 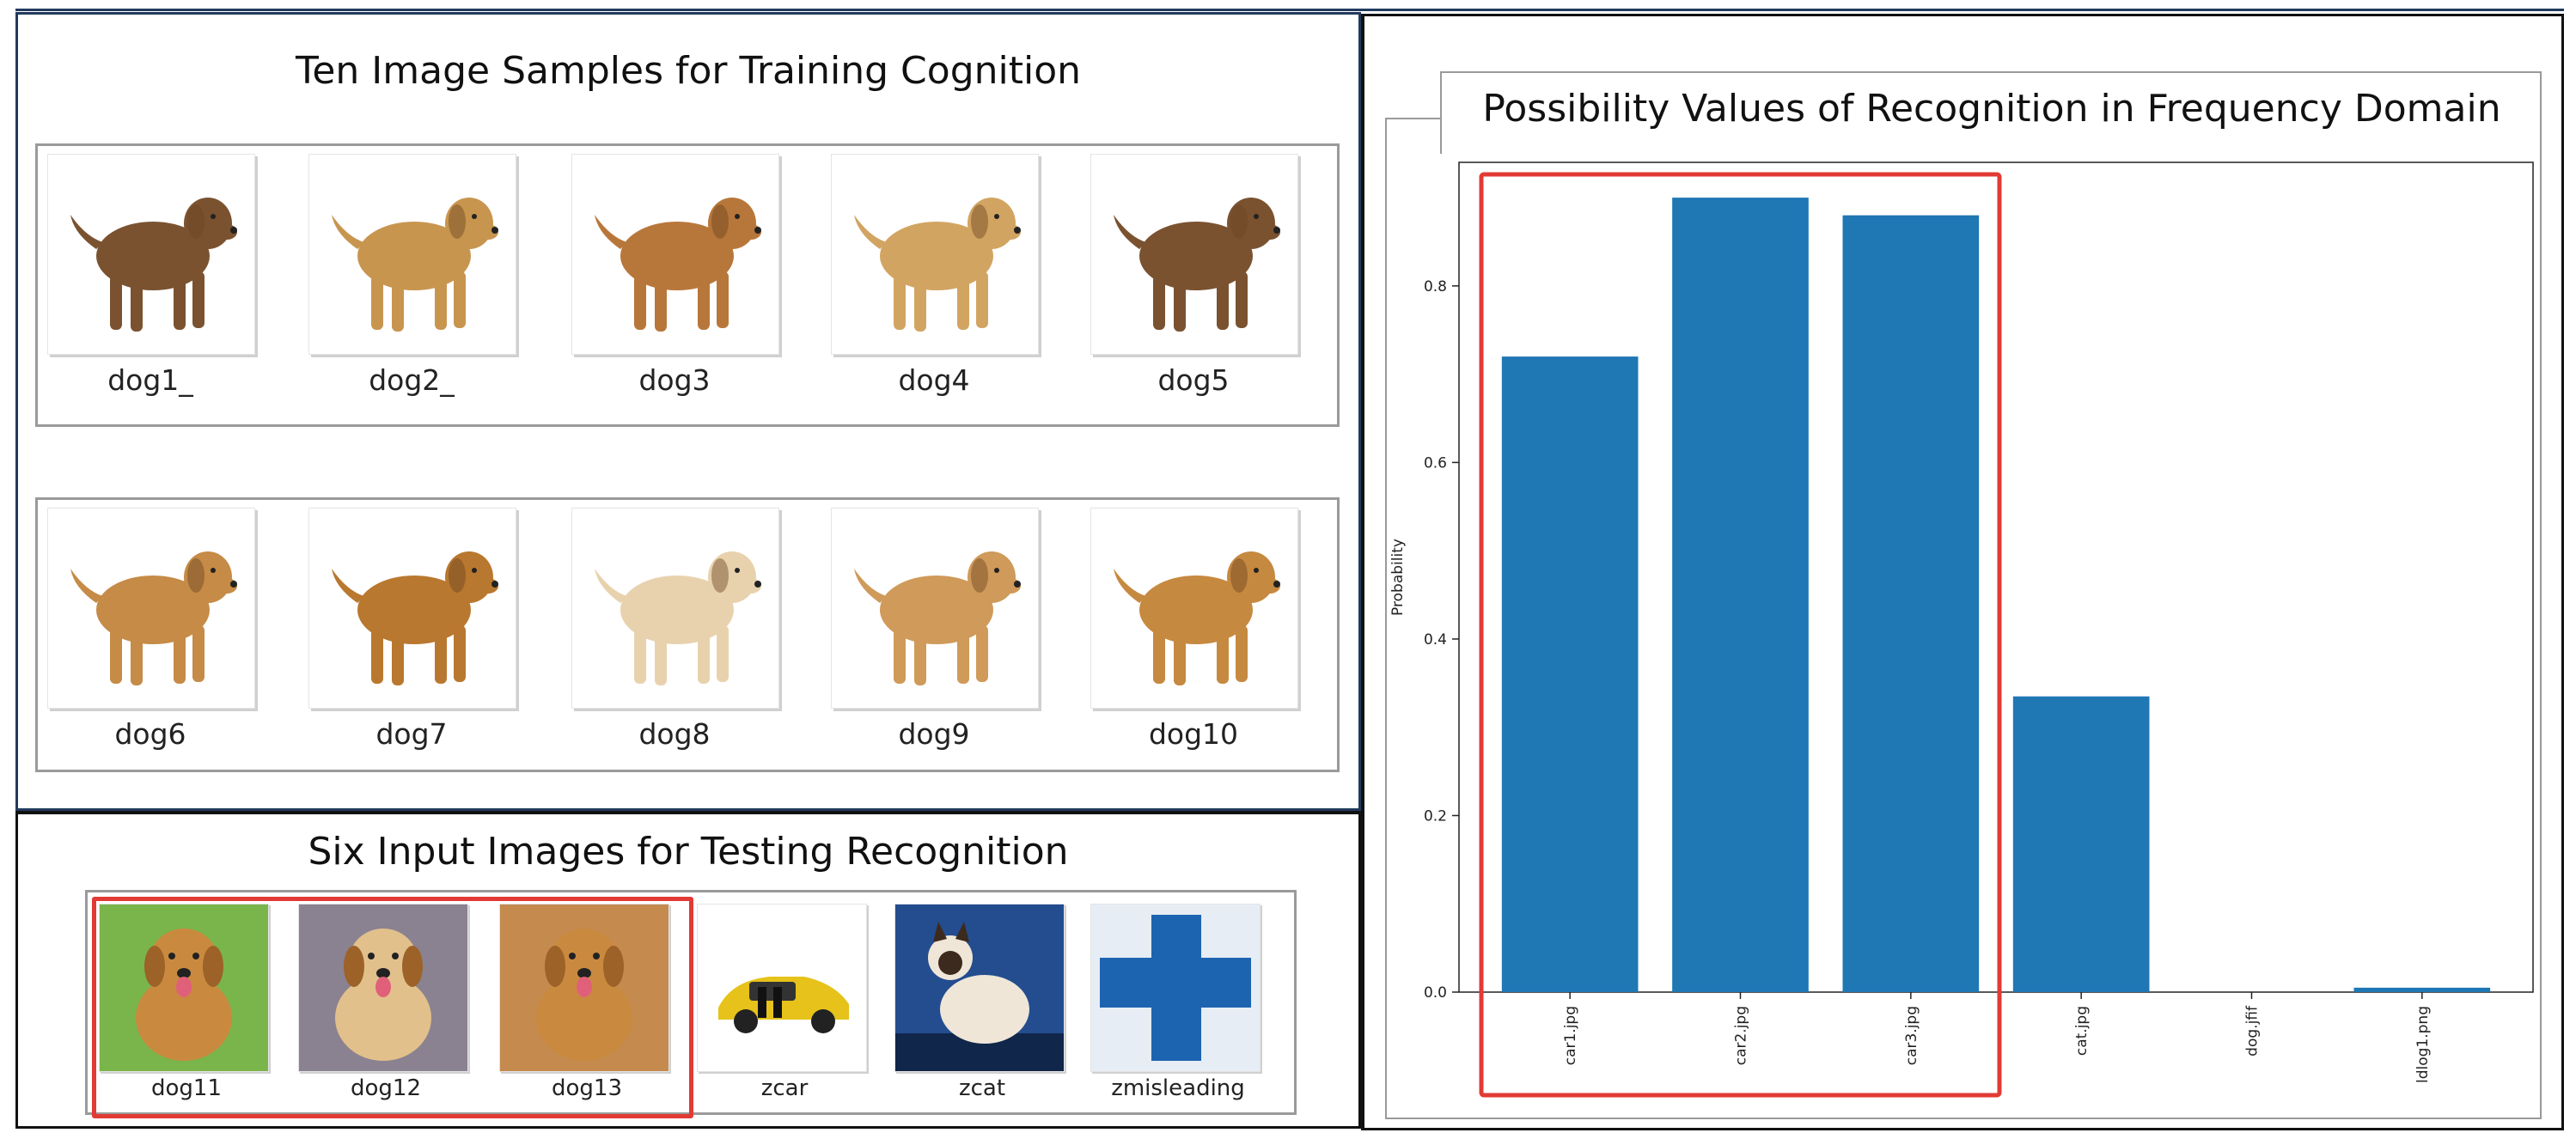 I want to click on x-tick-label: dog.jfif, so click(x=2253, y=1031).